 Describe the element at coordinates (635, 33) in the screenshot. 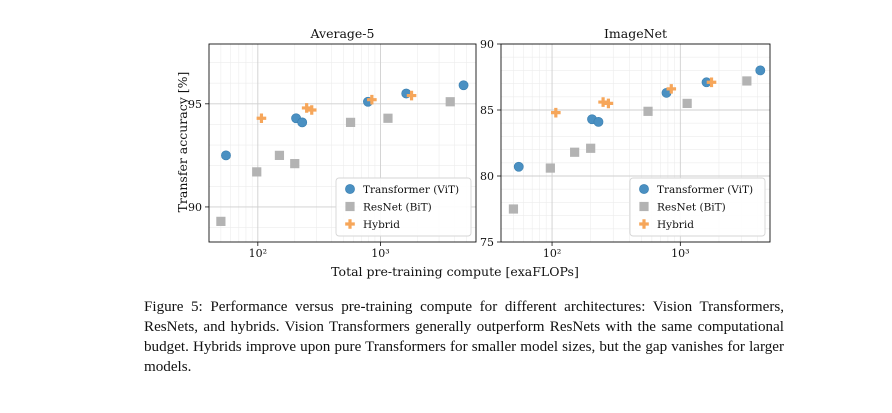

I see `panel-title: ImageNet` at that location.